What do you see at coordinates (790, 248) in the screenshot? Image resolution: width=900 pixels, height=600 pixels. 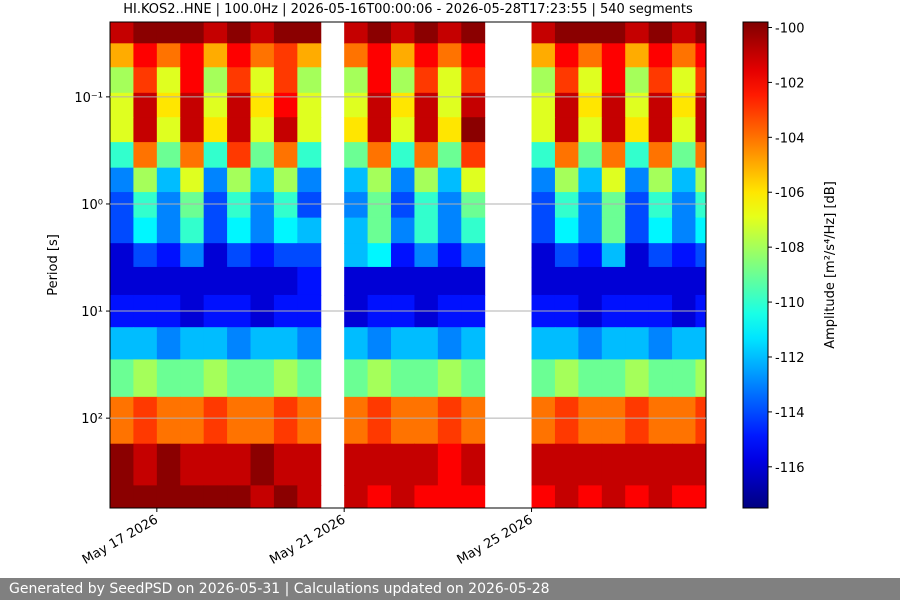 I see `colorbar-tick-label: -108` at bounding box center [790, 248].